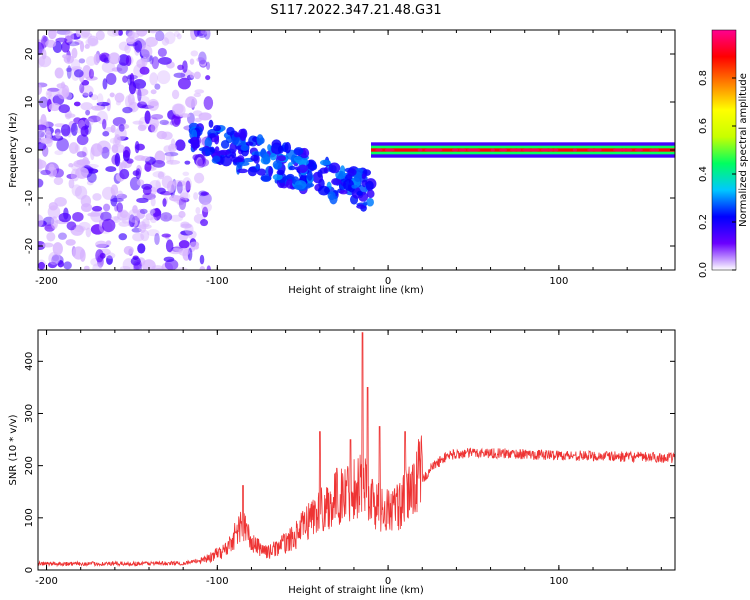 The width and height of the screenshot is (750, 600). Describe the element at coordinates (29, 361) in the screenshot. I see `y-tick-label: 400` at that location.